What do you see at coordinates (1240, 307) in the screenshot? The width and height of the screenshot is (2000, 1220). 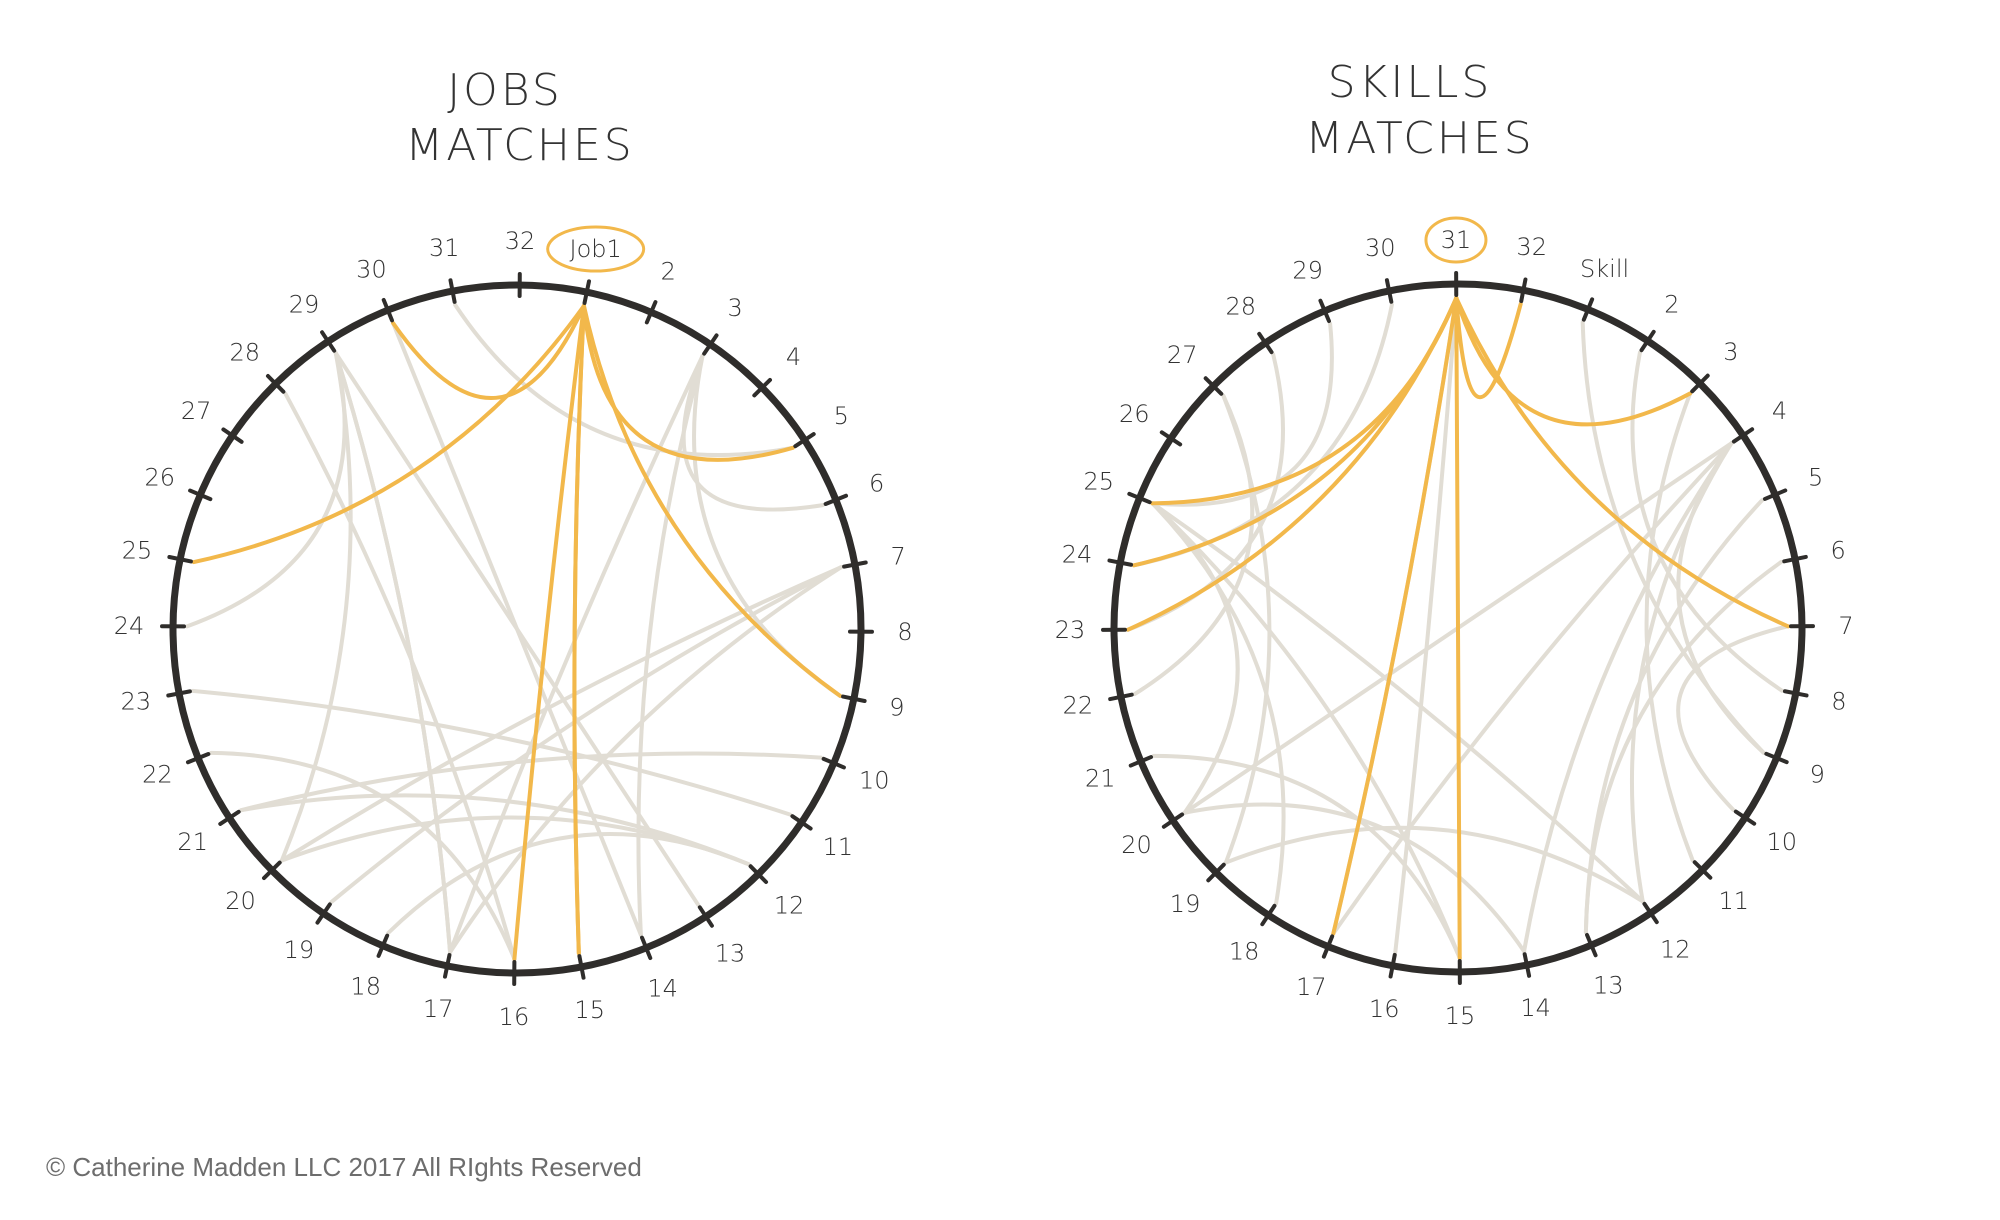 I see `skills-label-28: 28` at bounding box center [1240, 307].